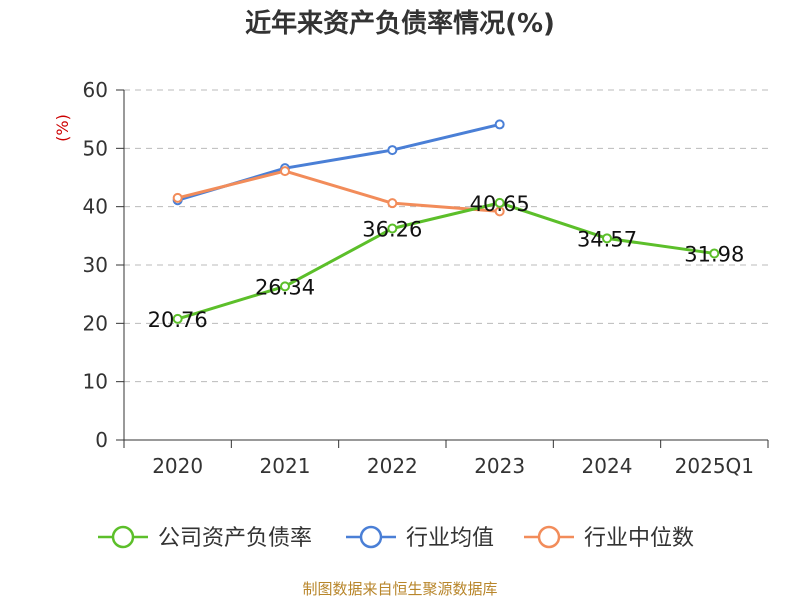  Describe the element at coordinates (95, 148) in the screenshot. I see `y-tick-label: 50` at that location.